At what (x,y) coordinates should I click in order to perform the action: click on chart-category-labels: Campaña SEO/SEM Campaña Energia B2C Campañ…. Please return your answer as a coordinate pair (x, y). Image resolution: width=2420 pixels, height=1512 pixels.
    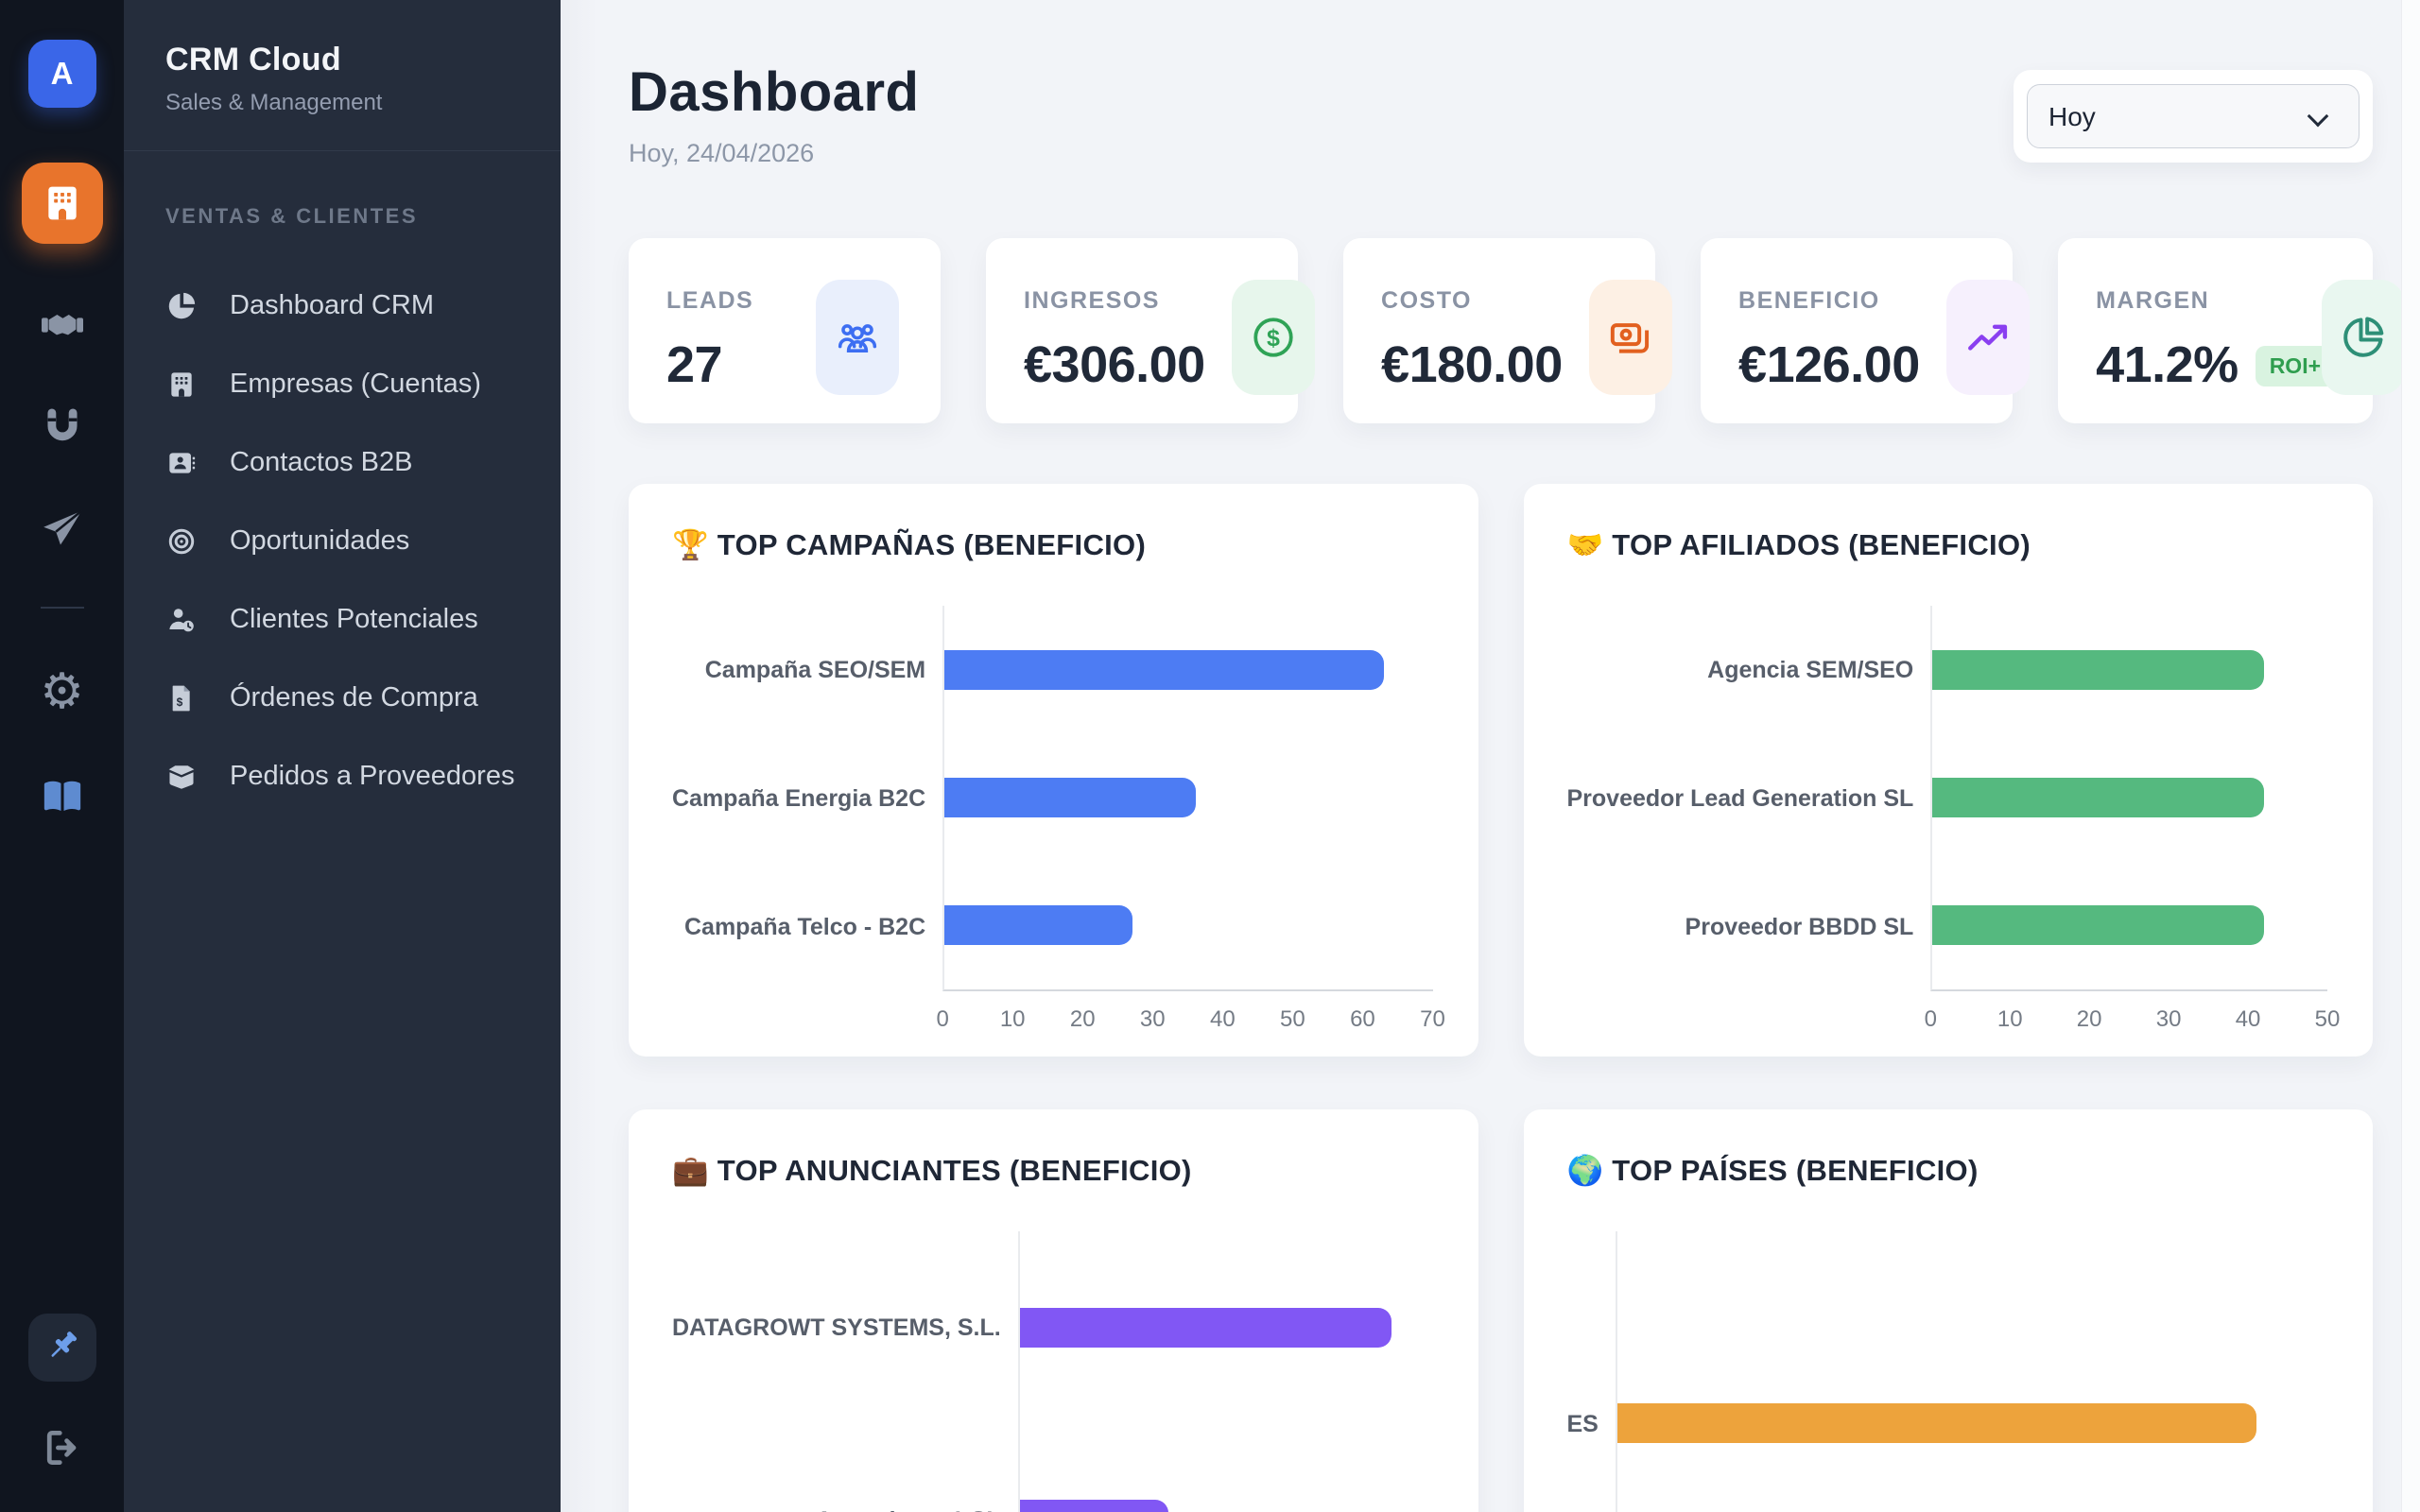
    Looking at the image, I should click on (807, 798).